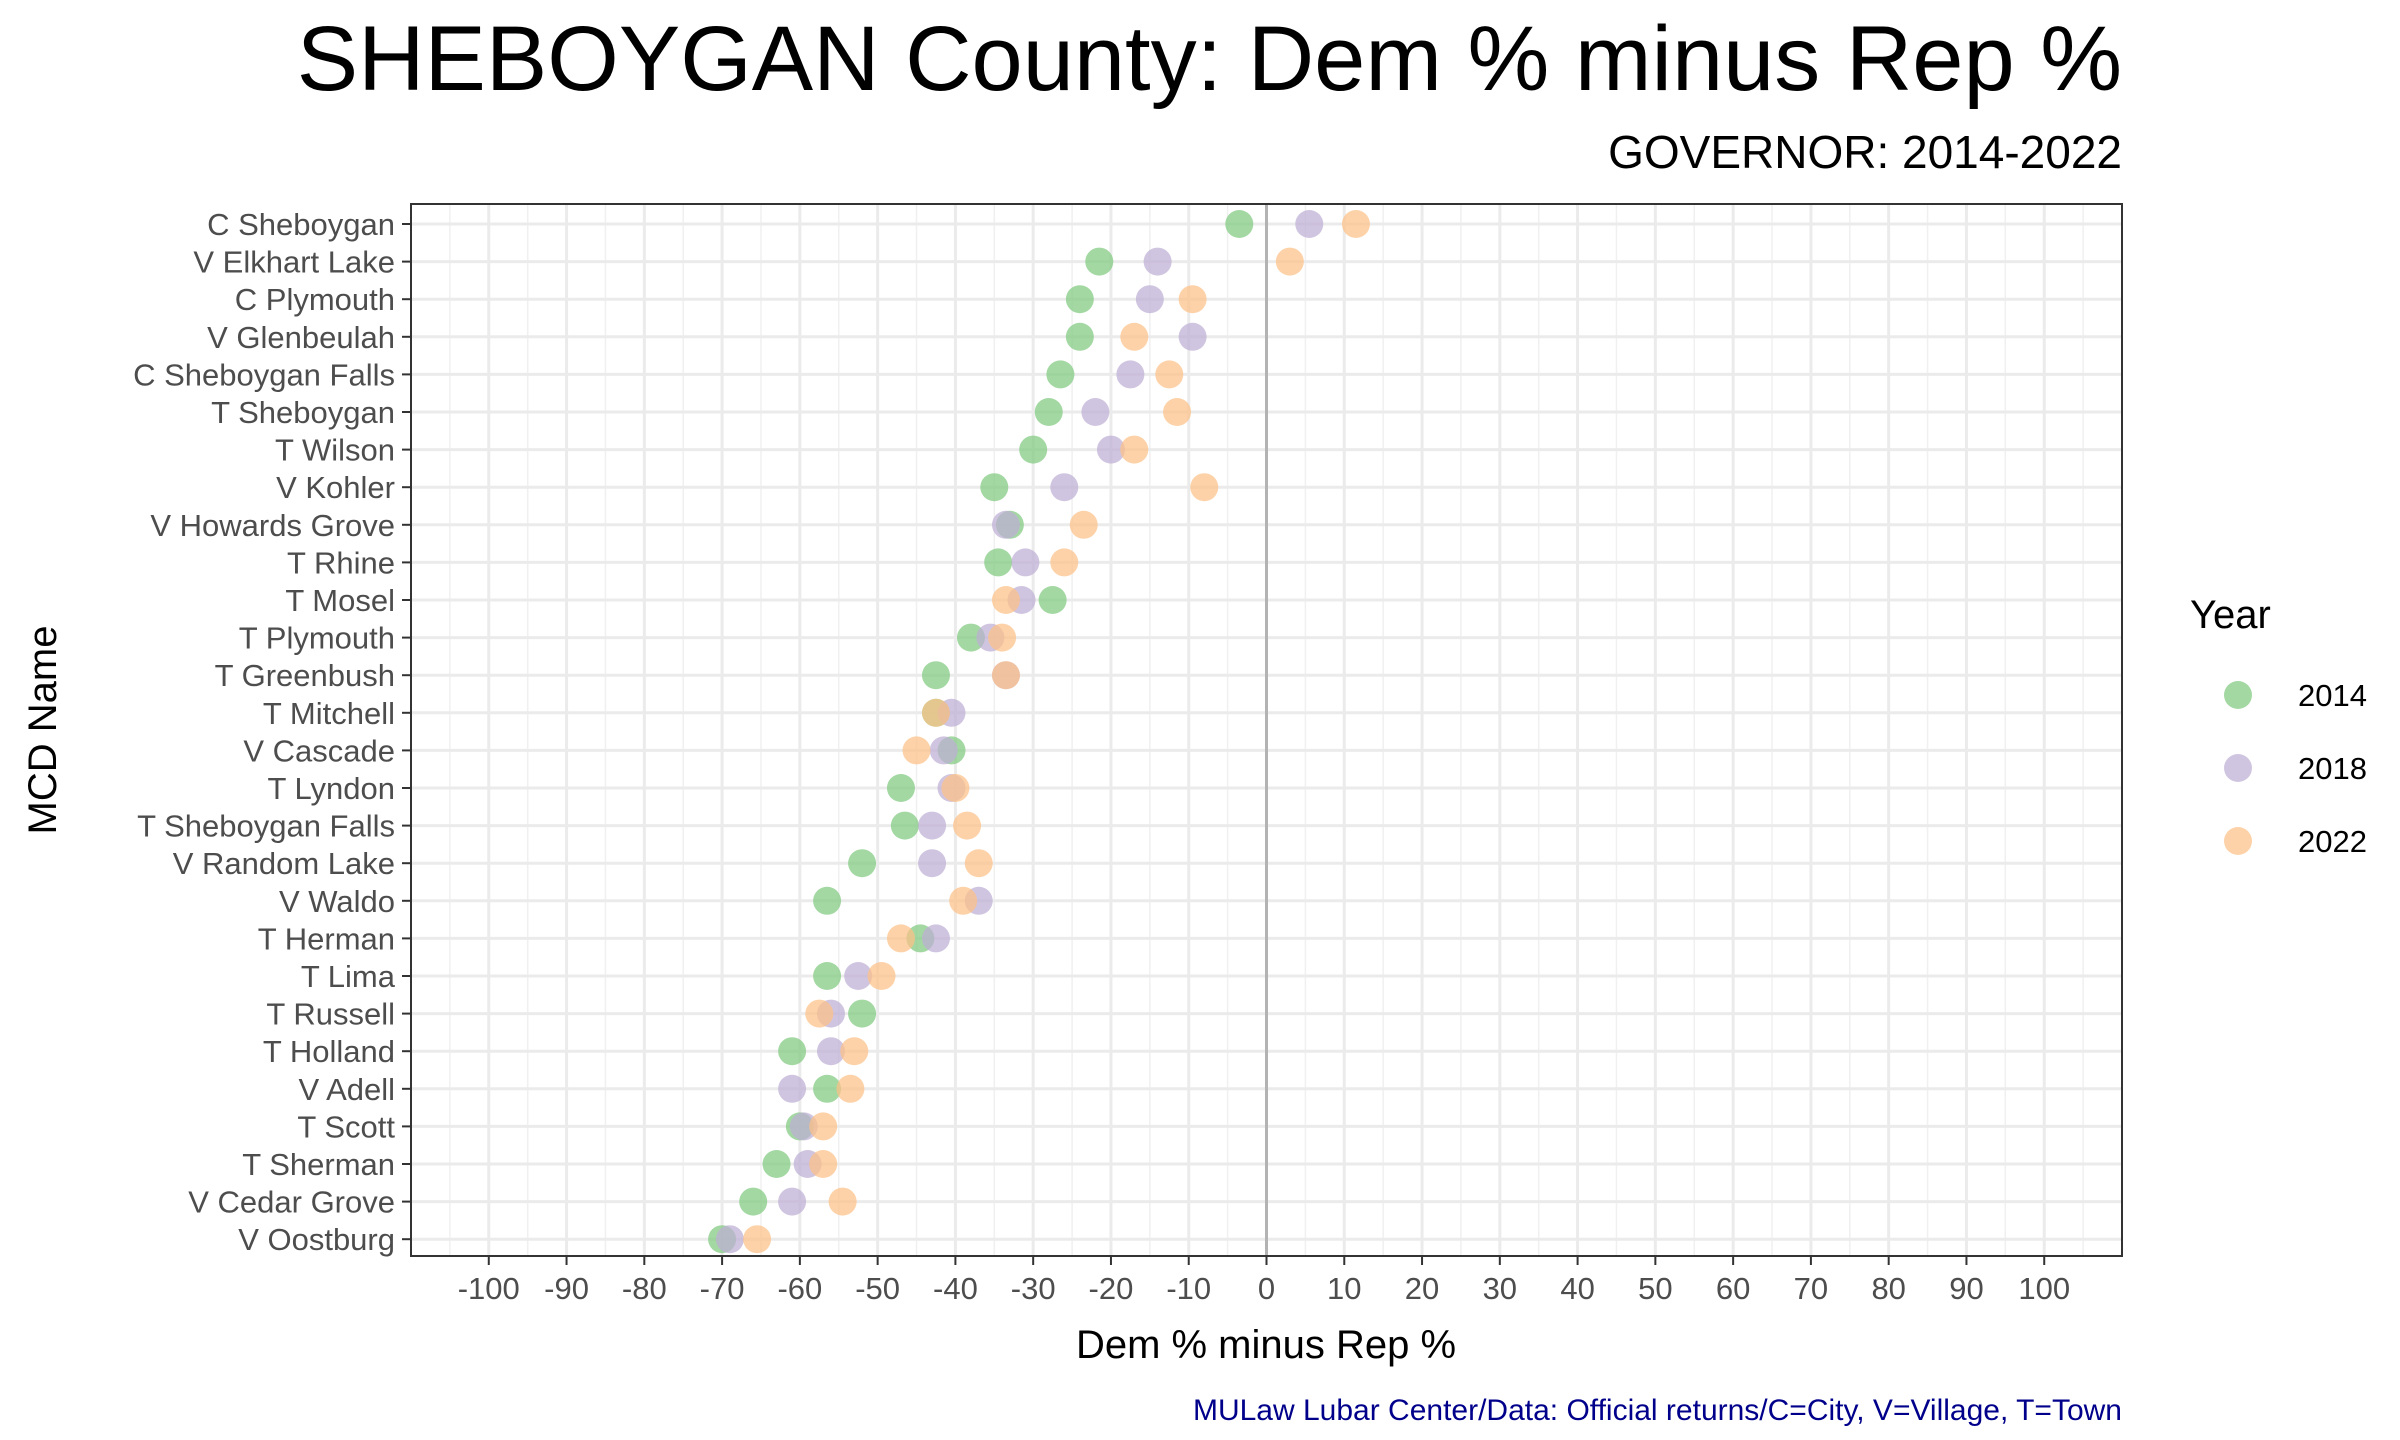 The image size is (2400, 1440). What do you see at coordinates (303, 412) in the screenshot?
I see `y-tick-label: T Sheboygan` at bounding box center [303, 412].